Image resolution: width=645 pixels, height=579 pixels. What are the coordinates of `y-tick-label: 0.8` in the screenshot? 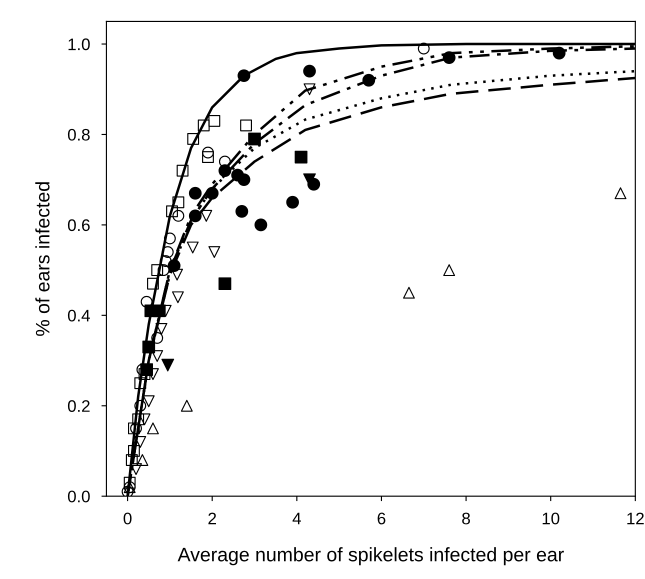 It's located at (79, 134).